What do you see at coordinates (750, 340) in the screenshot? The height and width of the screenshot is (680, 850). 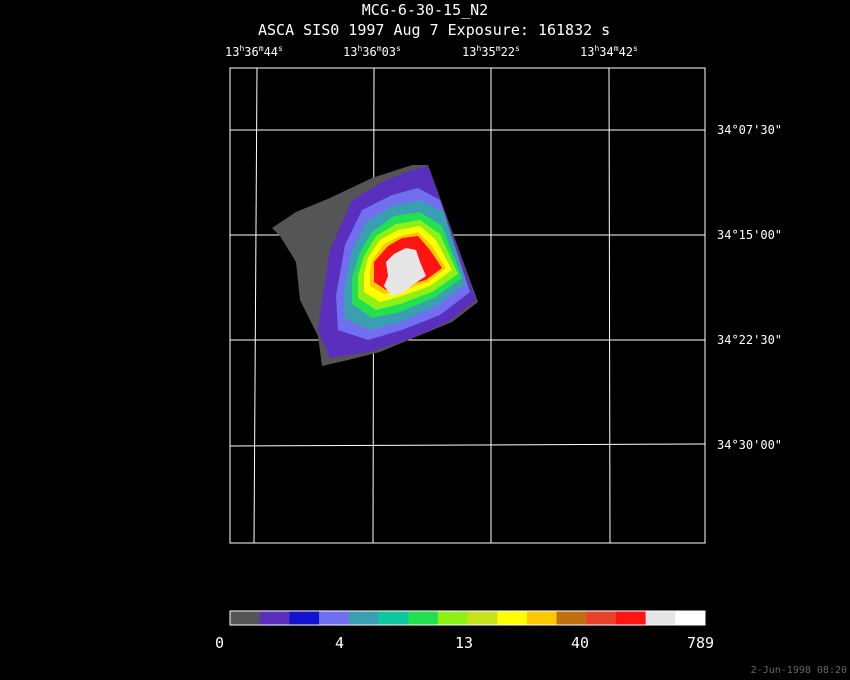 I see `dec-label: 34°22'30"` at bounding box center [750, 340].